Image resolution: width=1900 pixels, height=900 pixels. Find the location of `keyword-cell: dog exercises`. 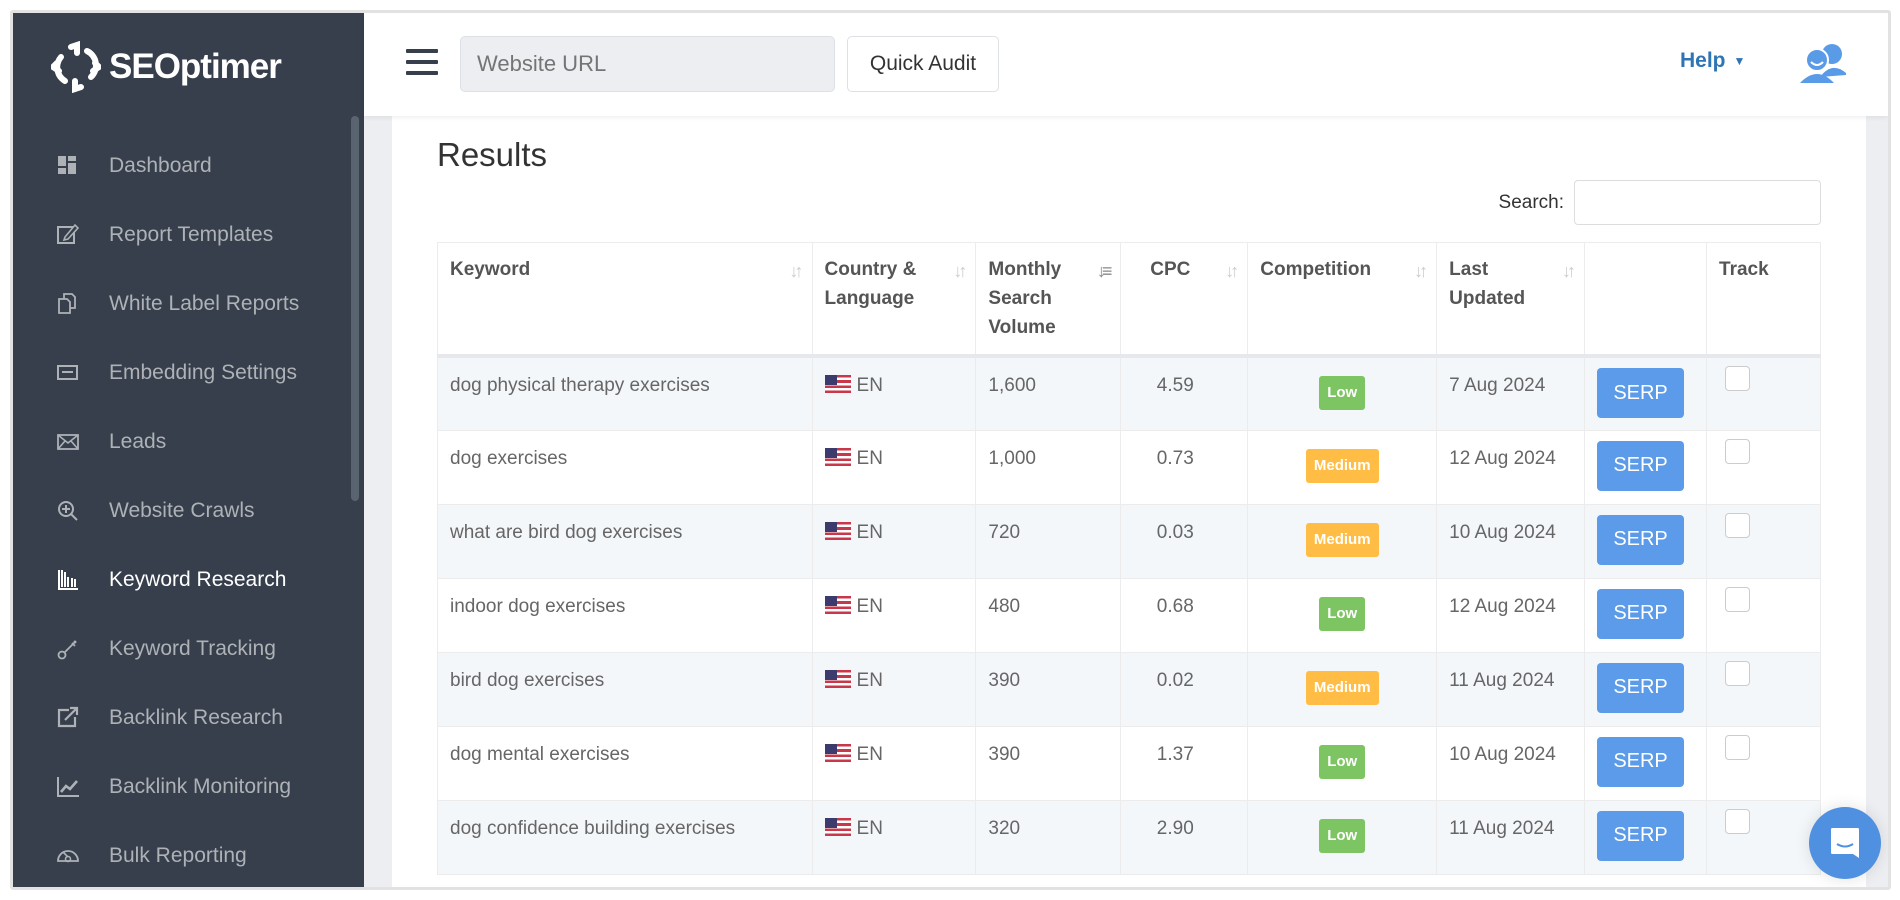

keyword-cell: dog exercises is located at coordinates (625, 467).